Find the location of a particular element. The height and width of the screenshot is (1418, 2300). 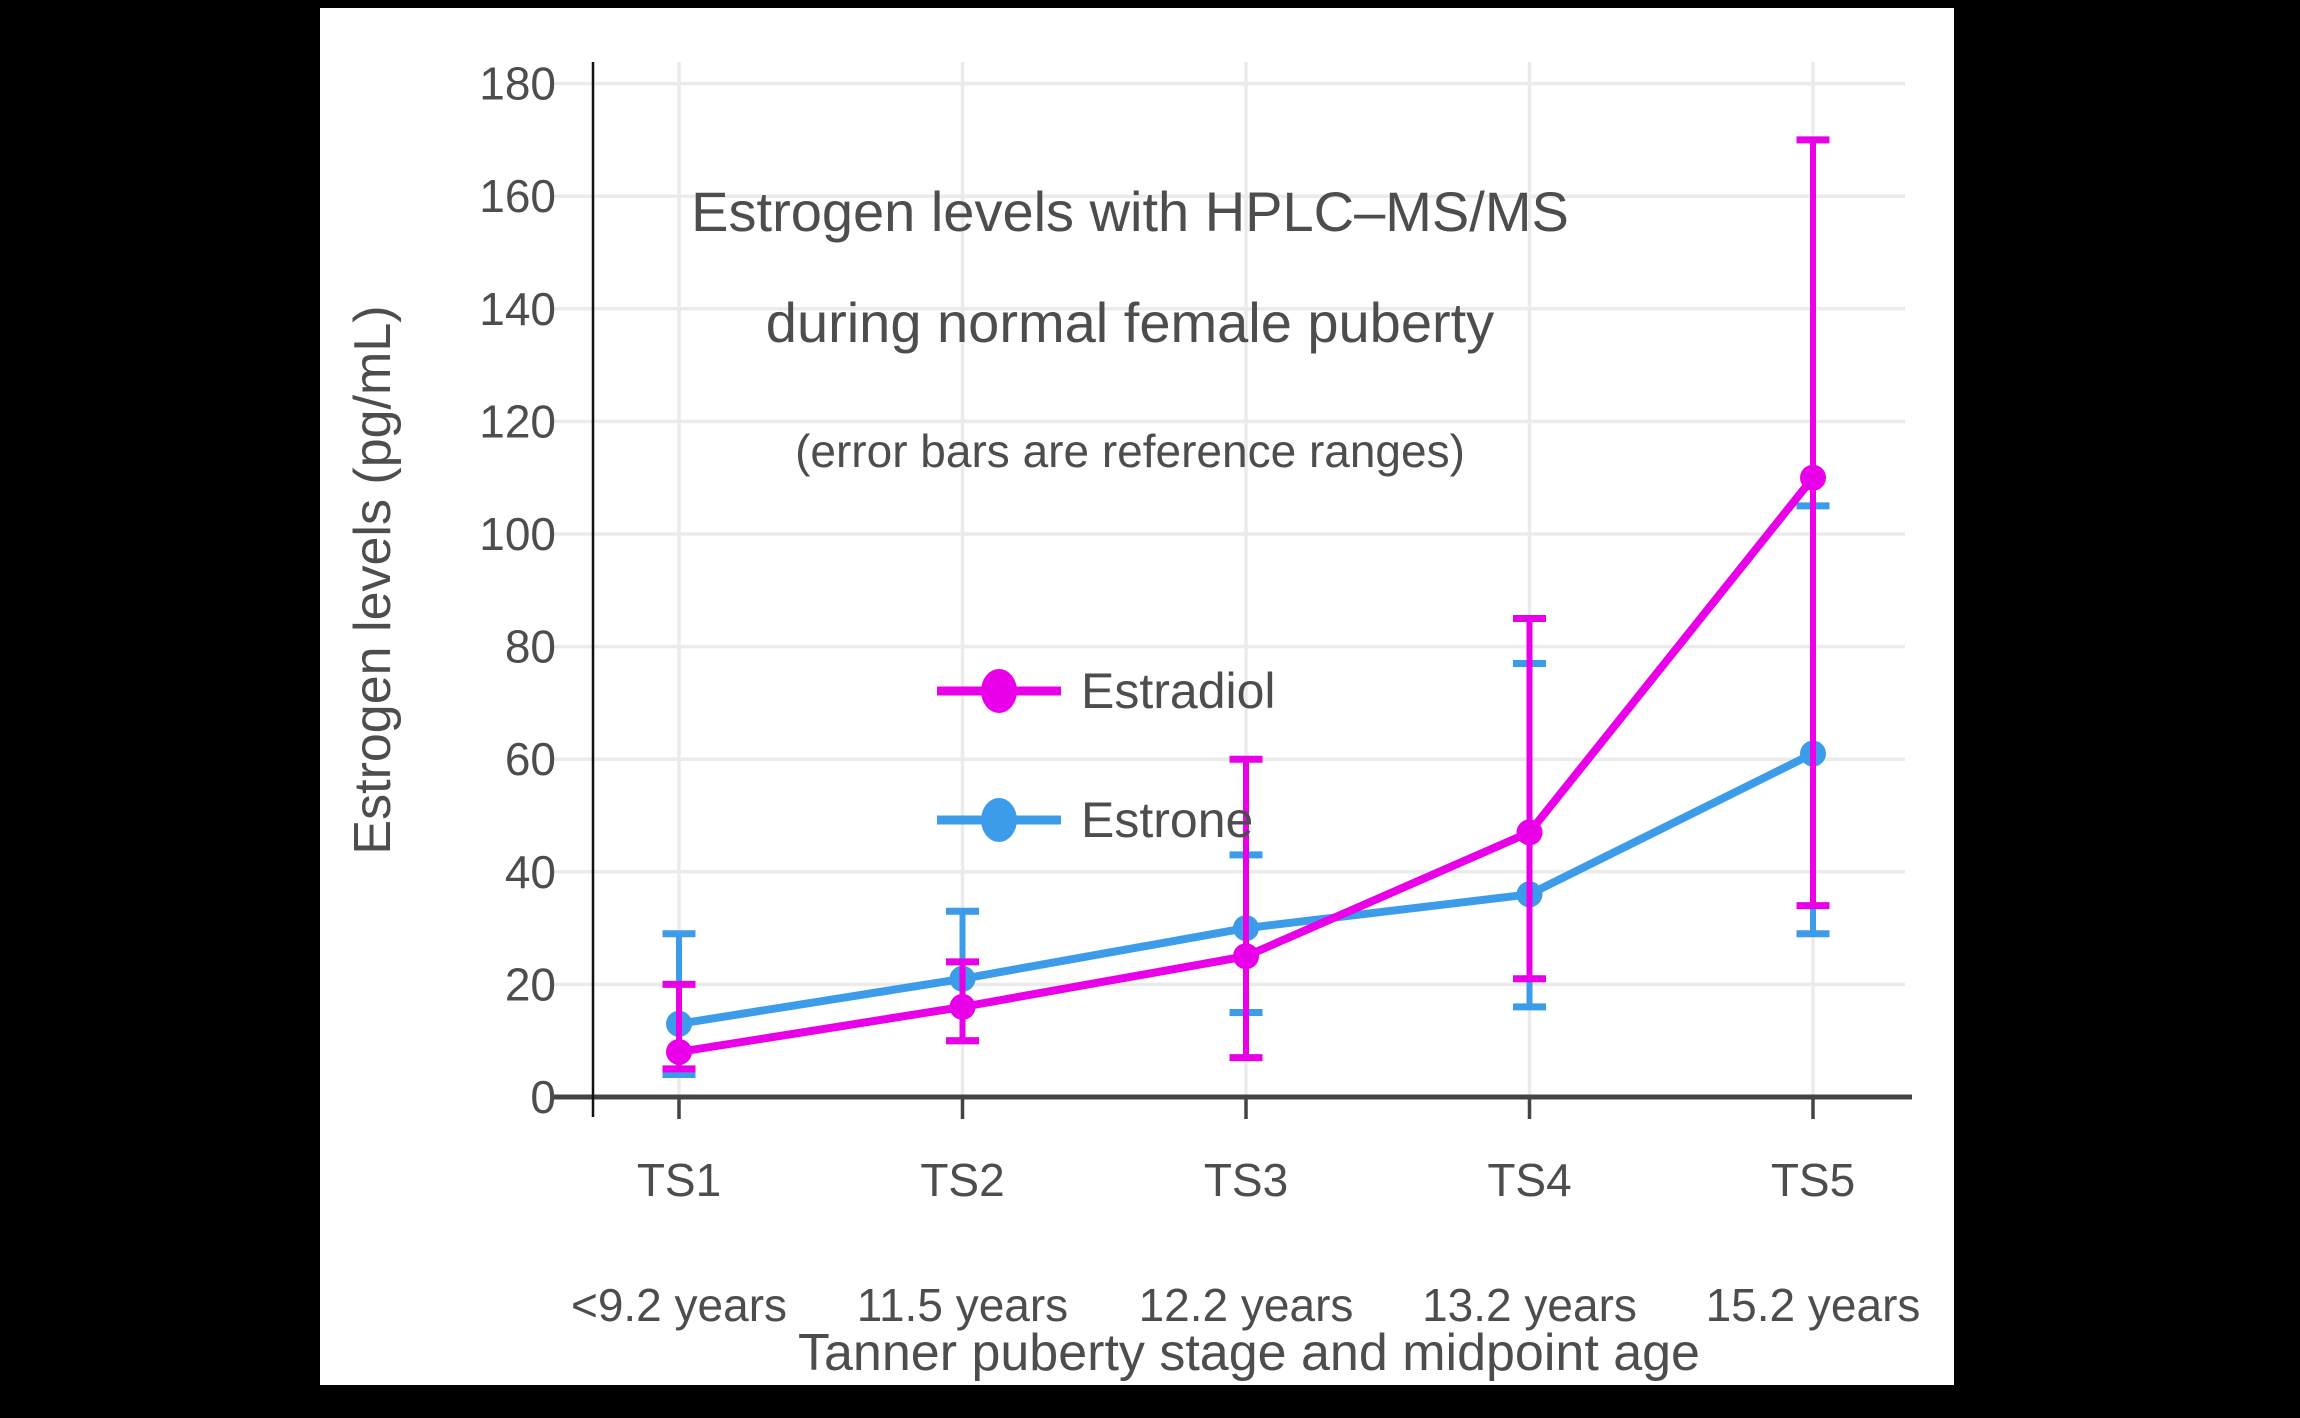

legend-label-estradiol: Estradiol is located at coordinates (1178, 691).